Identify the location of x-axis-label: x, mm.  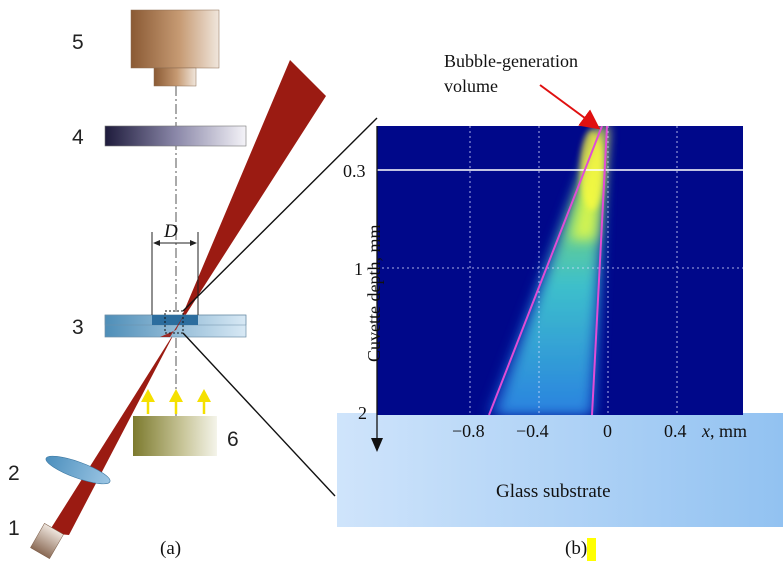
(724, 431).